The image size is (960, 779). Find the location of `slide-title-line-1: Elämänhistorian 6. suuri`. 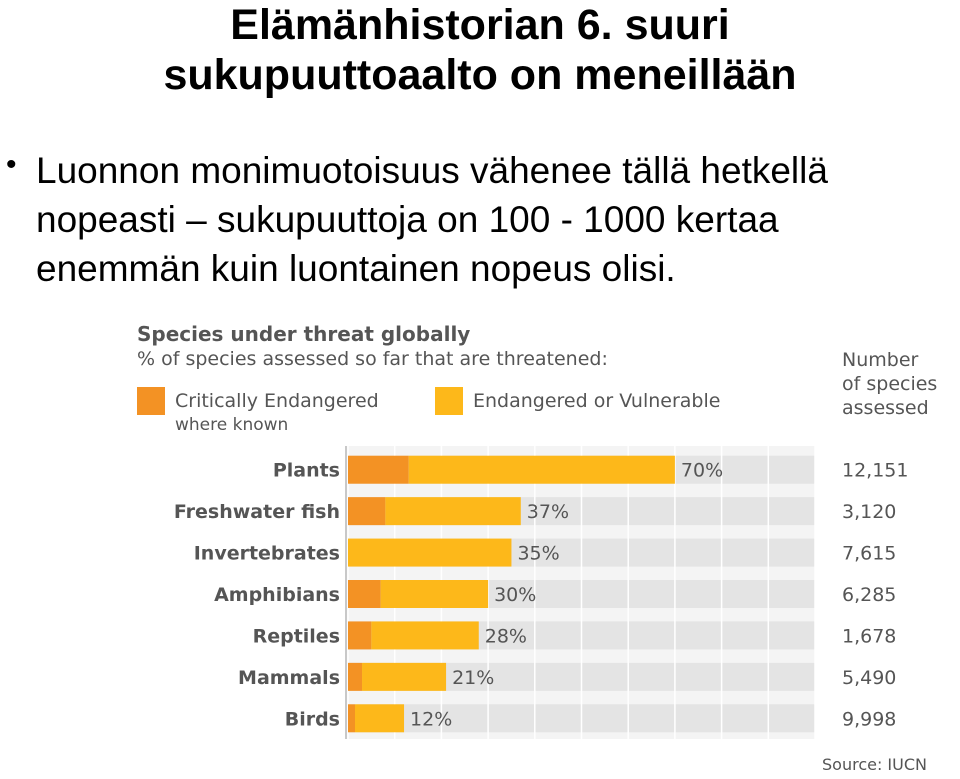

slide-title-line-1: Elämänhistorian 6. suuri is located at coordinates (480, 25).